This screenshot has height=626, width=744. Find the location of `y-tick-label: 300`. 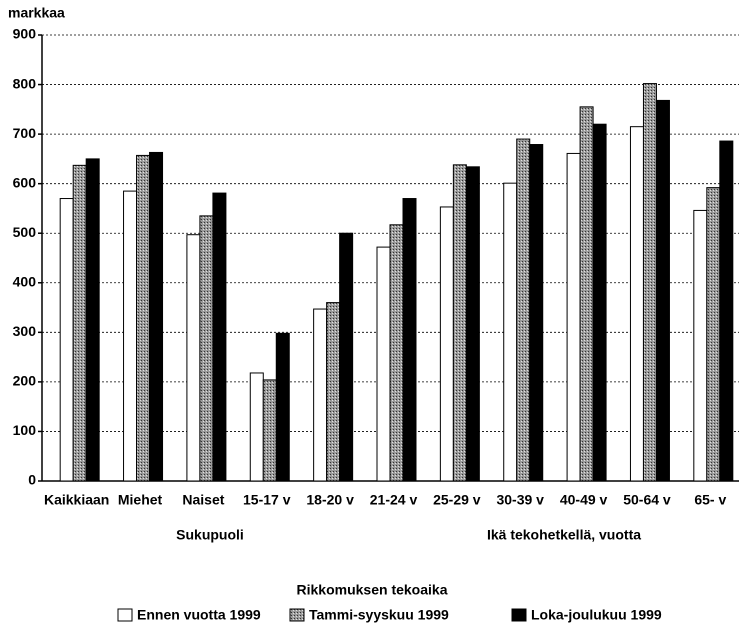

y-tick-label: 300 is located at coordinates (25, 331).